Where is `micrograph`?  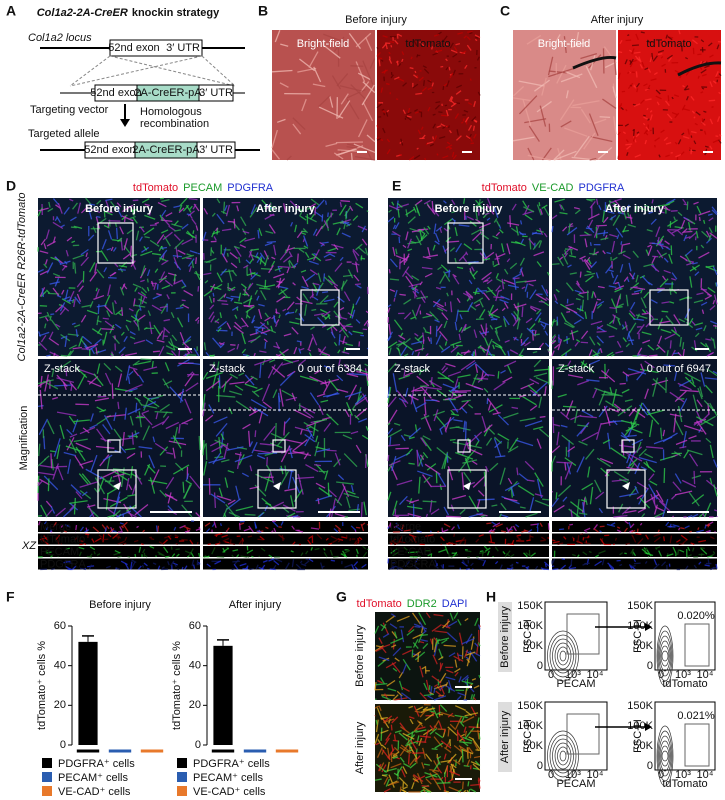
micrograph is located at coordinates (468, 564).